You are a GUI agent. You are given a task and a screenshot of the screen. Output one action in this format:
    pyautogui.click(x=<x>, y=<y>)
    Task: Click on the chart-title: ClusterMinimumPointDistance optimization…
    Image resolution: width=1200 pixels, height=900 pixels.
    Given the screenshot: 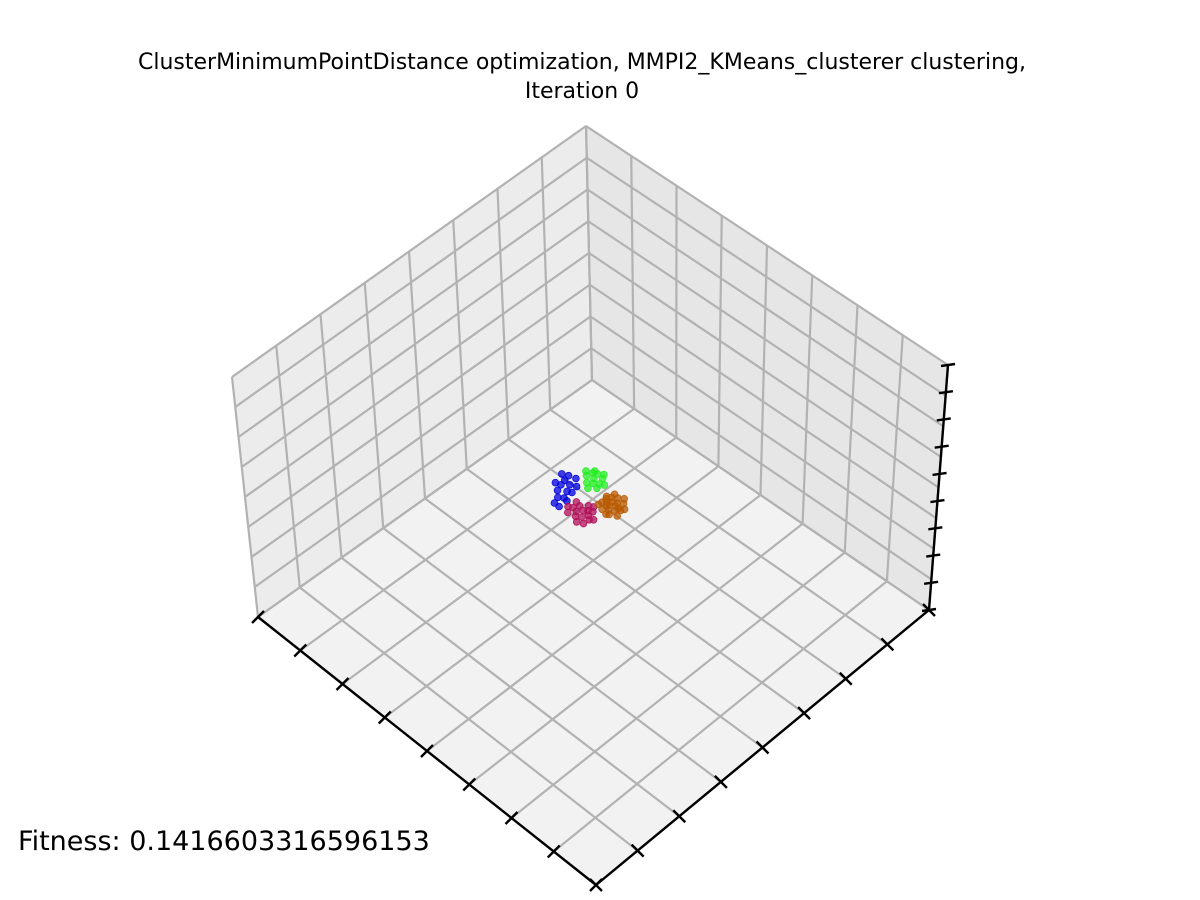 What is the action you would take?
    pyautogui.click(x=582, y=77)
    